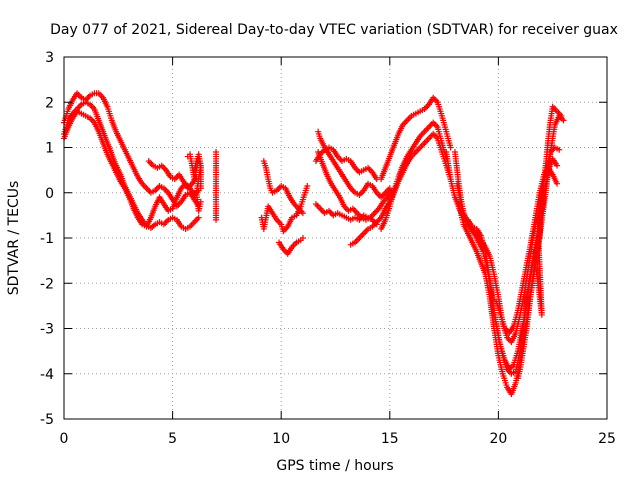  What do you see at coordinates (607, 439) in the screenshot?
I see `x-tick-label: 25` at bounding box center [607, 439].